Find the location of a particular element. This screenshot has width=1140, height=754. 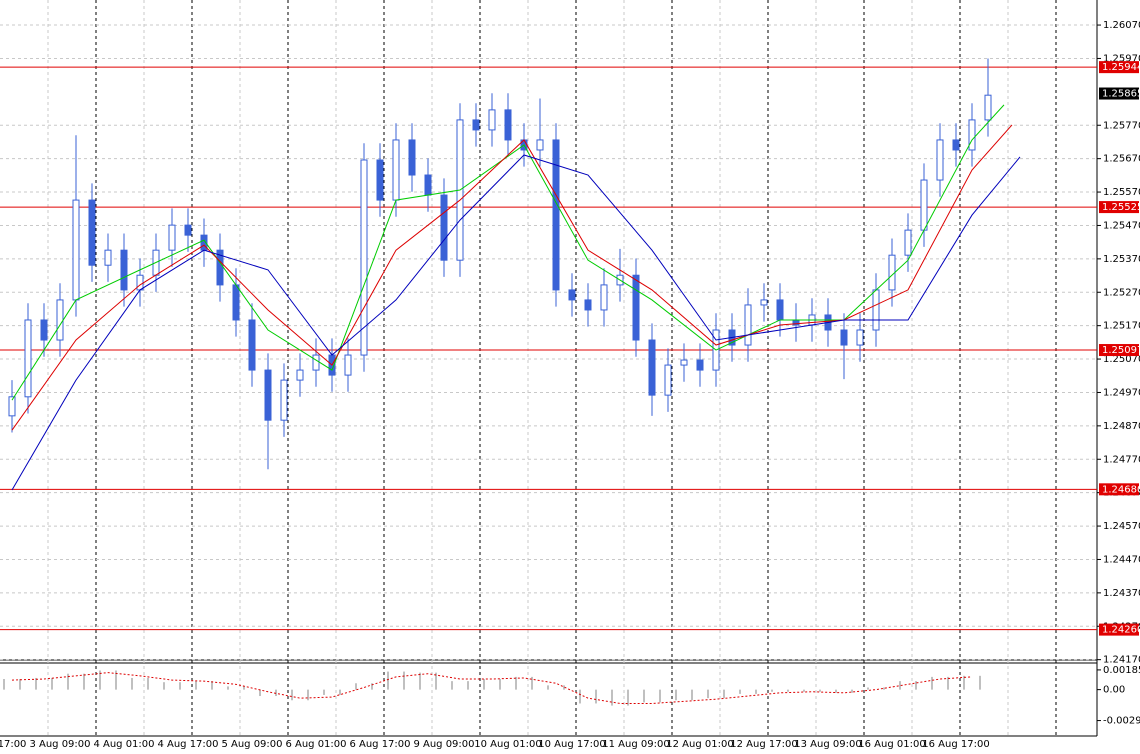

x-tick-label: 4 Aug 17:00 is located at coordinates (187, 744).